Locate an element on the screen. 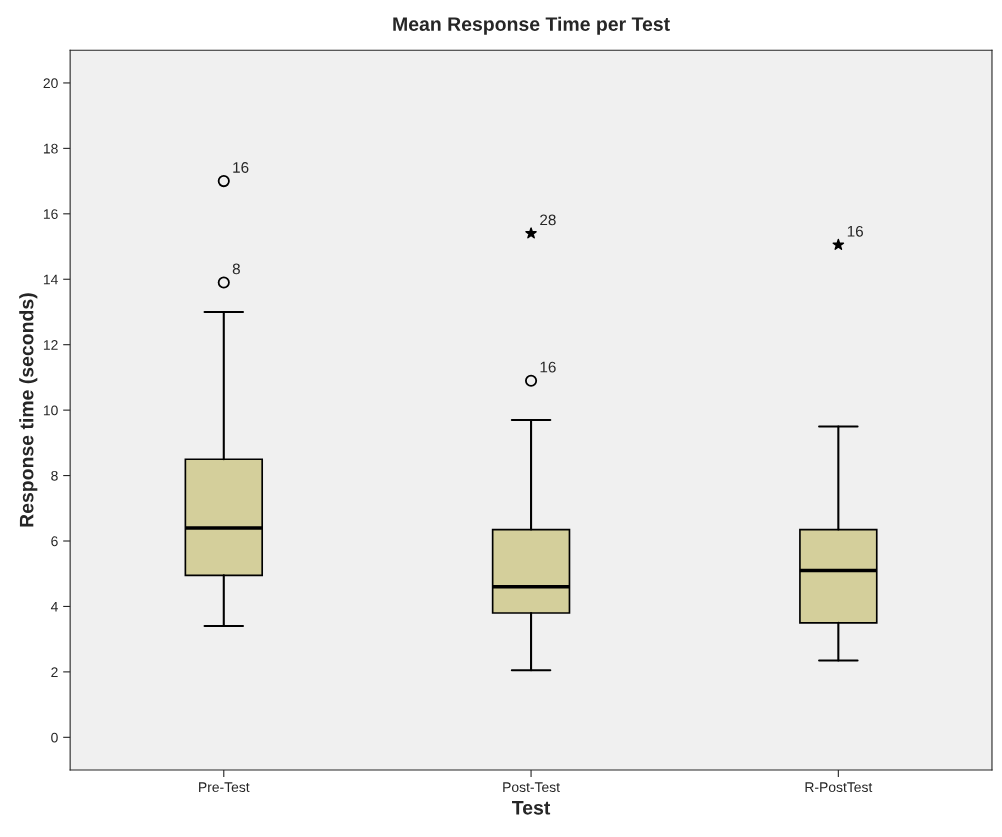  y-tick-label: 8 is located at coordinates (54, 475).